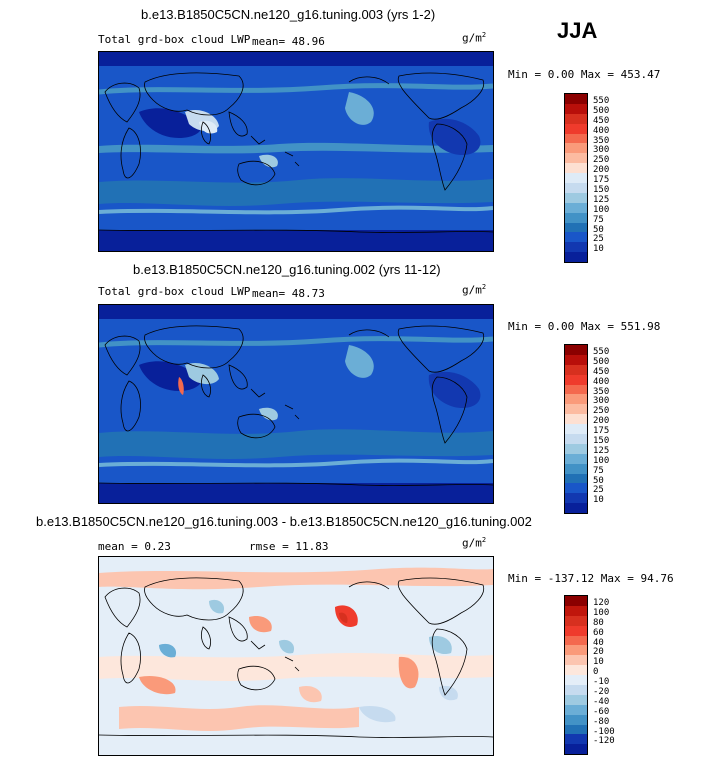 The image size is (723, 765). I want to click on colorbar-tick-label: -40, so click(601, 701).